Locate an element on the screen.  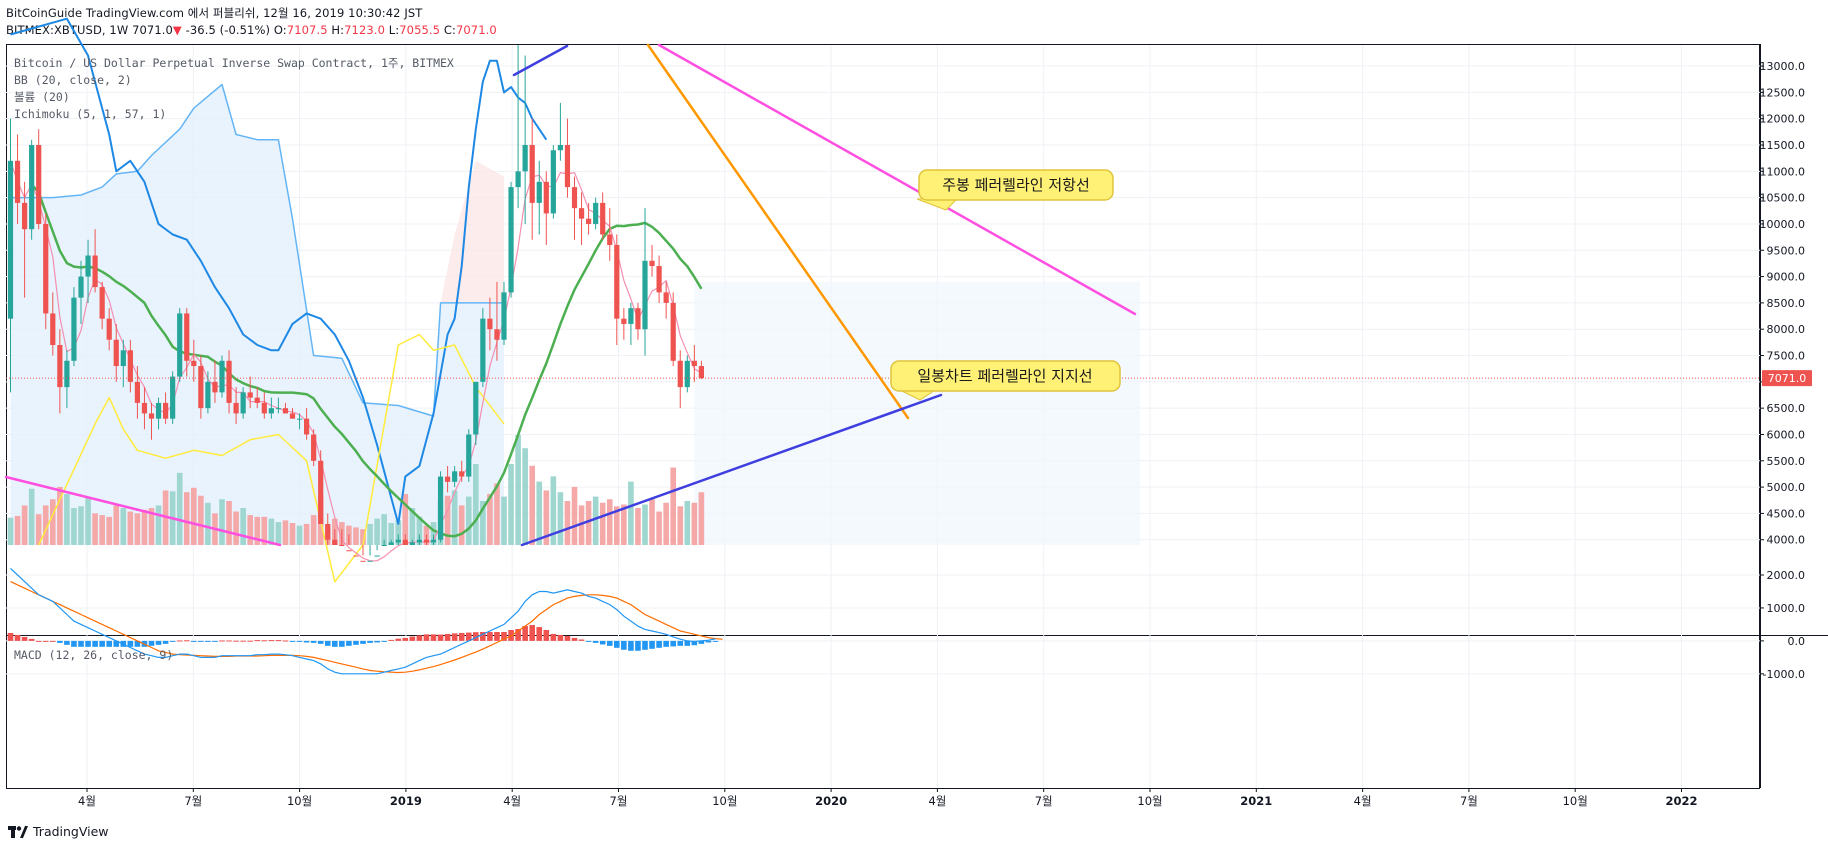
h-label: H: is located at coordinates (338, 30).